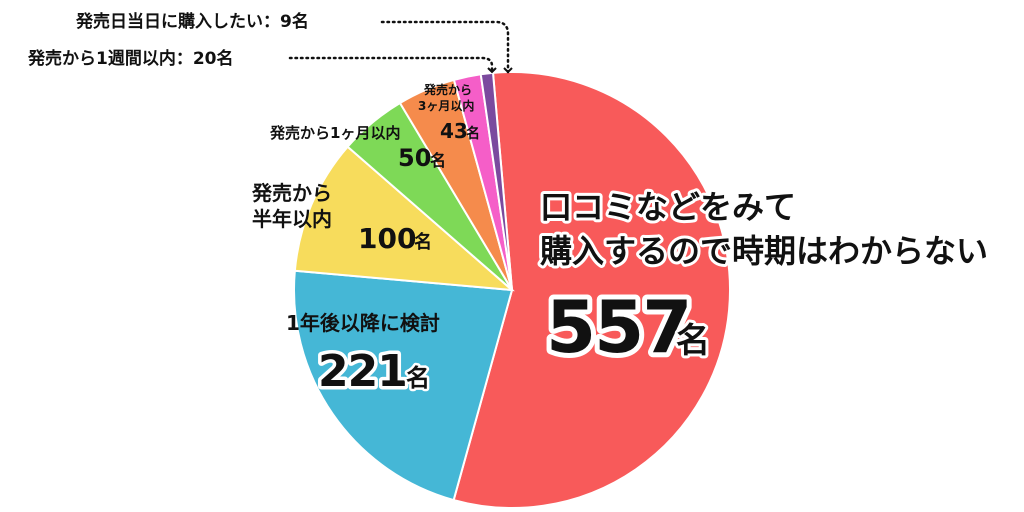  What do you see at coordinates (387, 238) in the screenshot?
I see `value-half-year: 100` at bounding box center [387, 238].